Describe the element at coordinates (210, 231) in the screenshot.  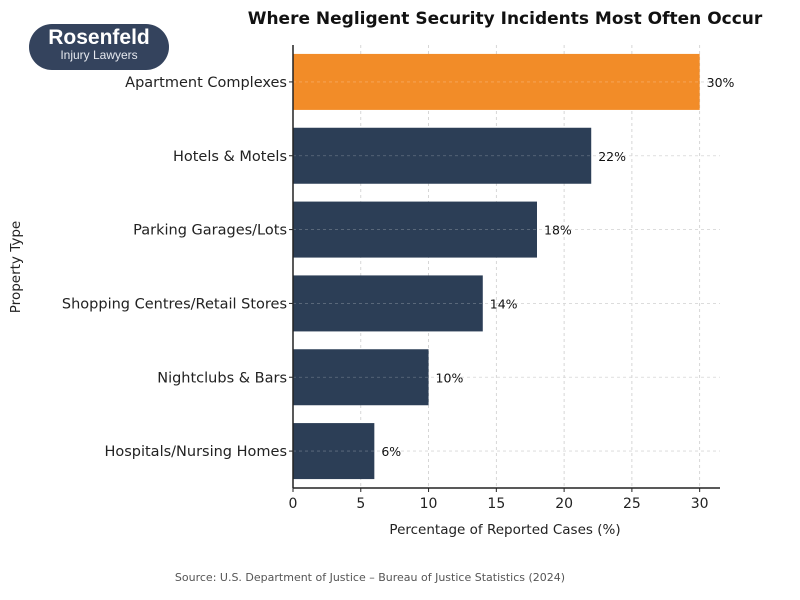
I see `y-tick-label: Parking Garages/Lots` at that location.